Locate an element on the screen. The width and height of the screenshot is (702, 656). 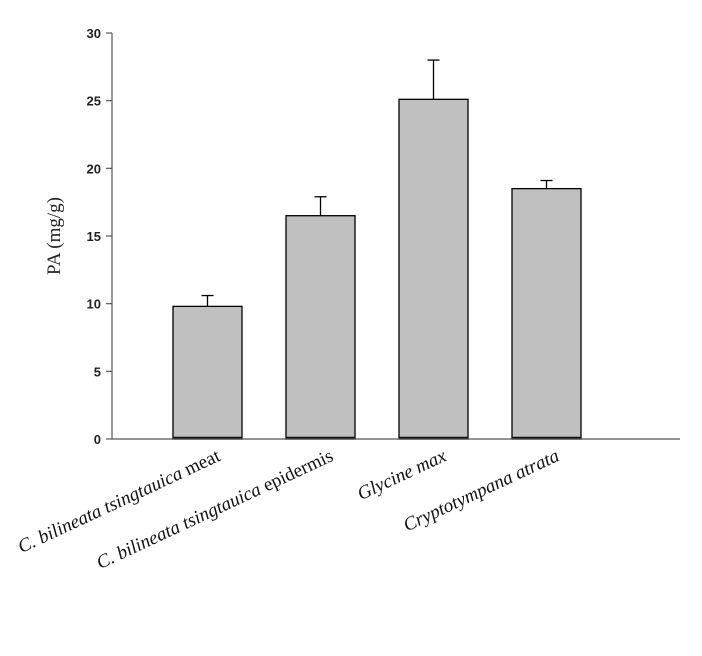
y-axis-label: PA (mg/g) is located at coordinates (54, 236).